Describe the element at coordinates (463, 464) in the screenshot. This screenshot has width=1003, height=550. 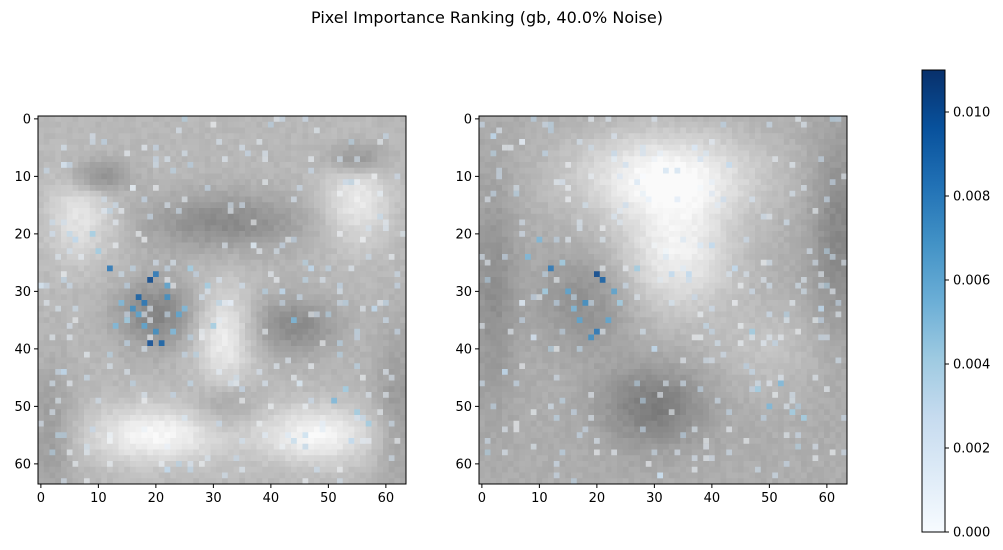
I see `y-tick-label: 60` at that location.